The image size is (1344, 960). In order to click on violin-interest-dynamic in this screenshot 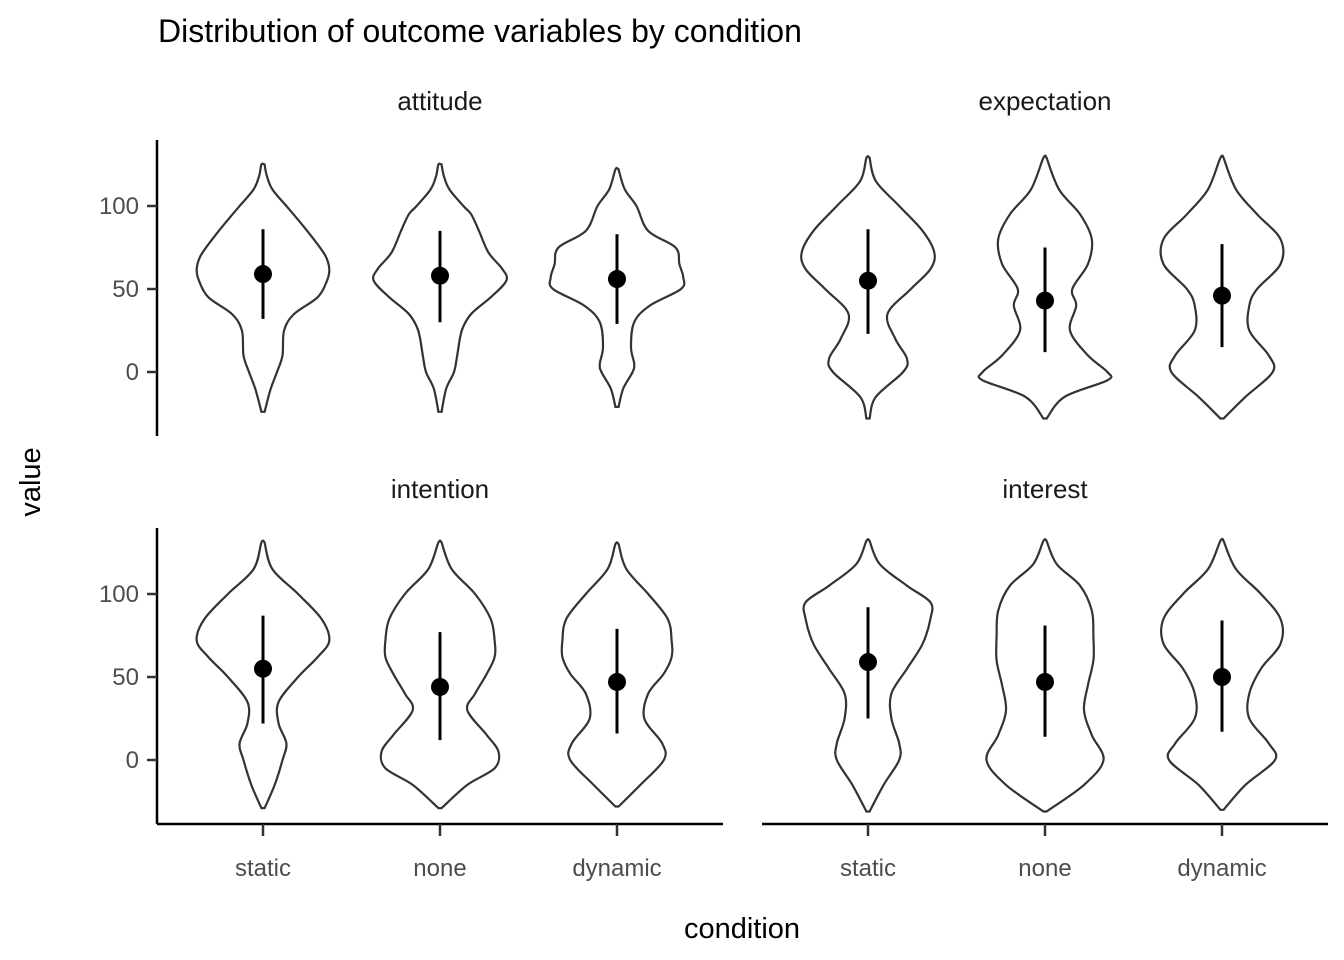, I will do `click(1222, 674)`.